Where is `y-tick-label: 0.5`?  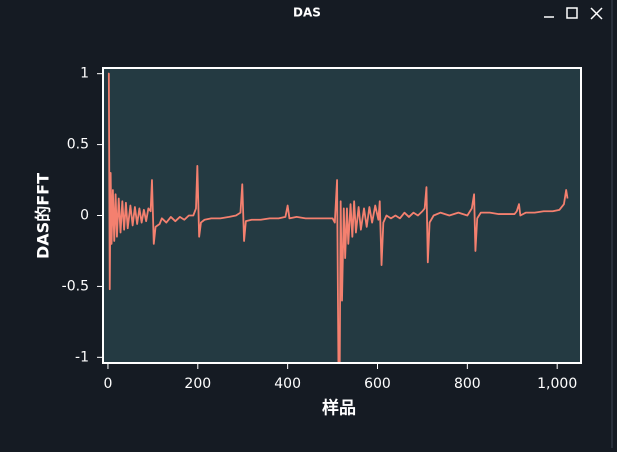
y-tick-label: 0.5 is located at coordinates (78, 145).